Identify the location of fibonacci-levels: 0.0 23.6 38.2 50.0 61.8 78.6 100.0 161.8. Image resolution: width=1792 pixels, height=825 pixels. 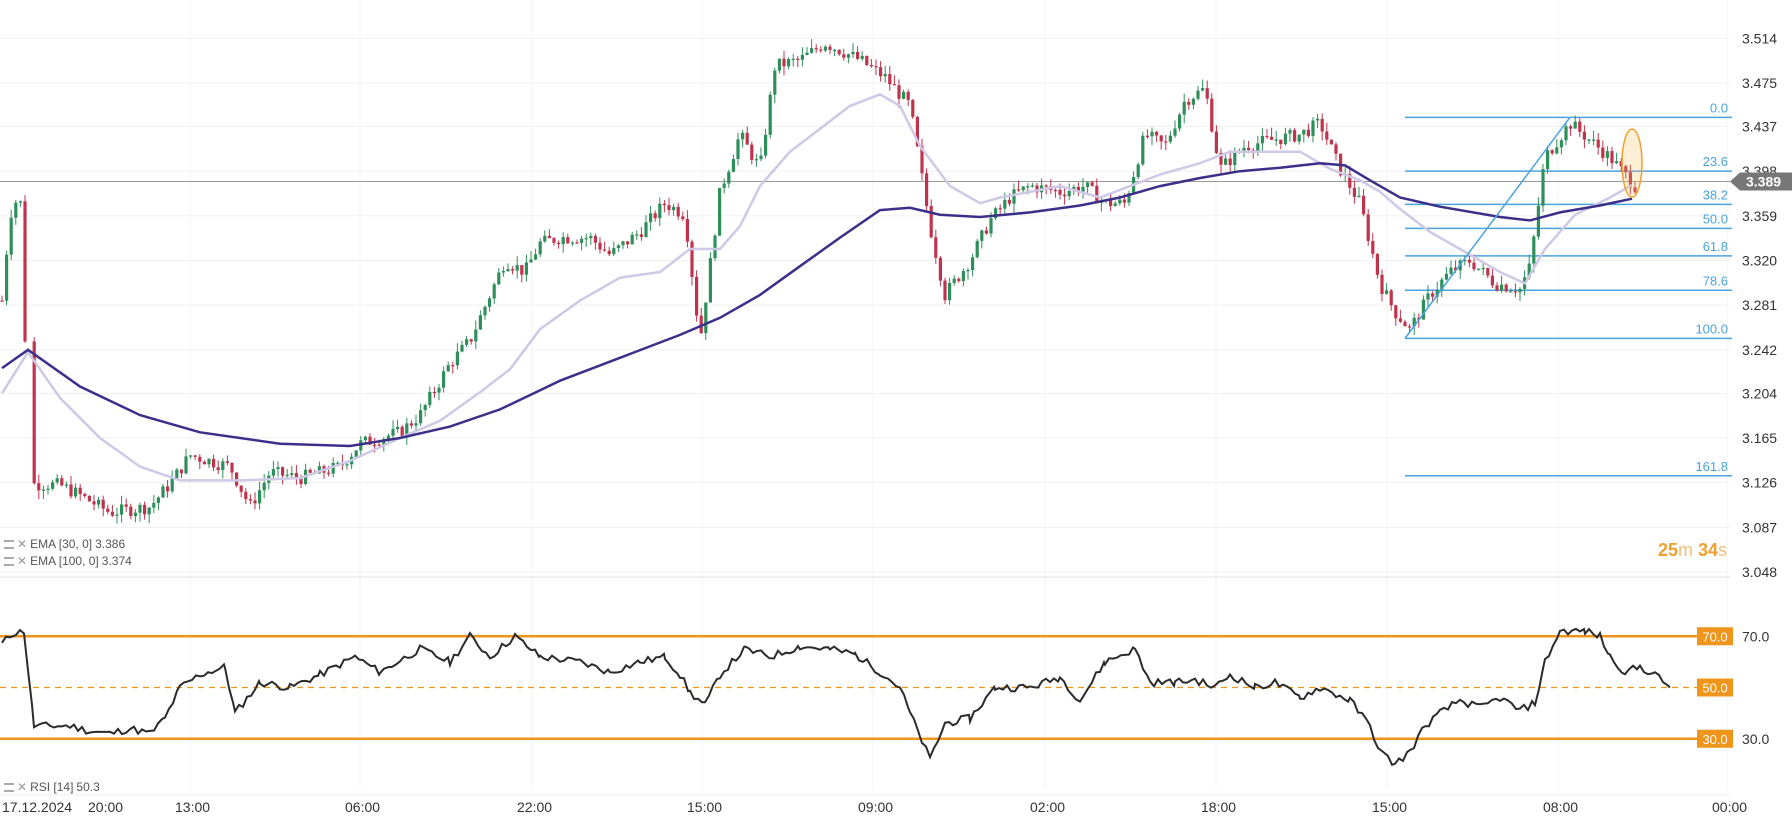
(1568, 288).